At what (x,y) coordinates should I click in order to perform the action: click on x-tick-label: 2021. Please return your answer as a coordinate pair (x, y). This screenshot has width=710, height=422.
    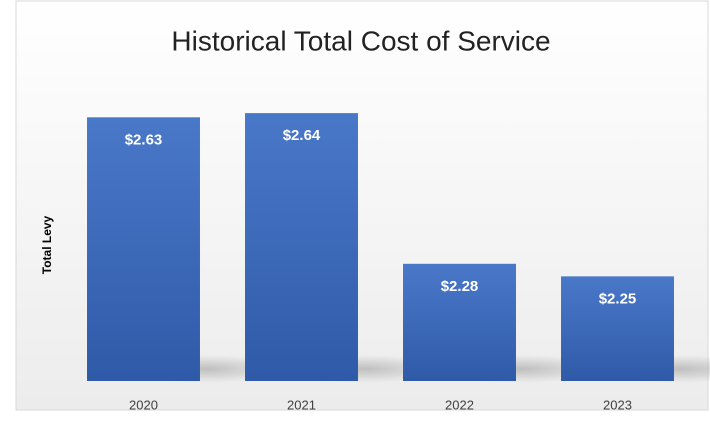
    Looking at the image, I should click on (301, 404).